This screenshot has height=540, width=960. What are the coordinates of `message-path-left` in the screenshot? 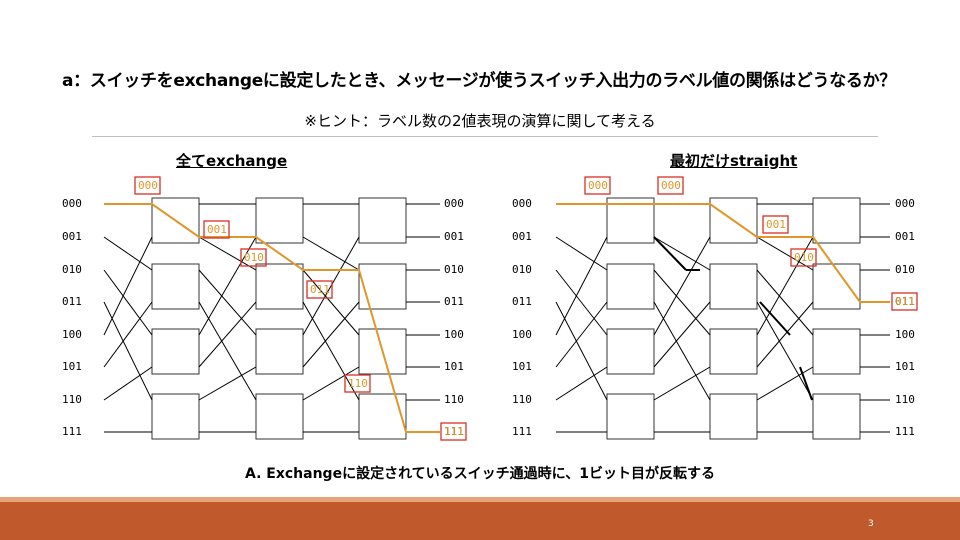 It's located at (272, 318).